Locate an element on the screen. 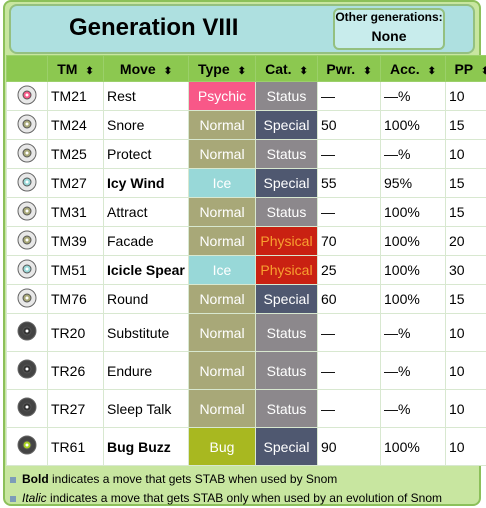  column-header: Pwr. ⬍ is located at coordinates (349, 68).